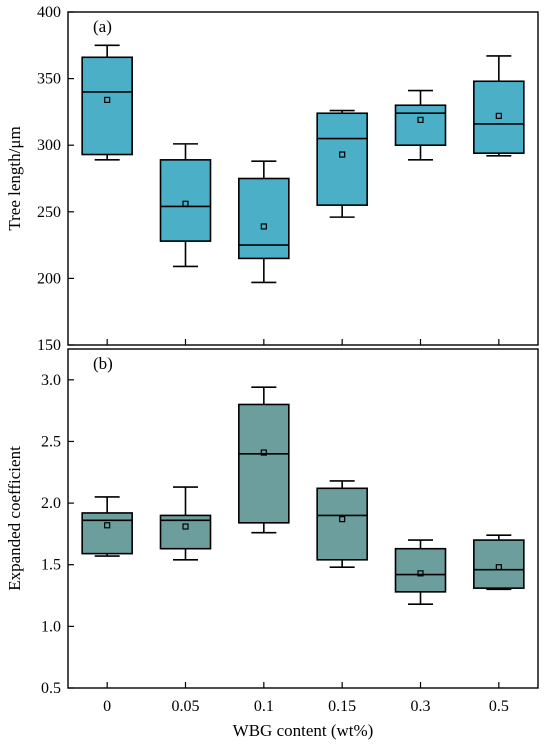  I want to click on y-tick-label: 2.5, so click(51, 441).